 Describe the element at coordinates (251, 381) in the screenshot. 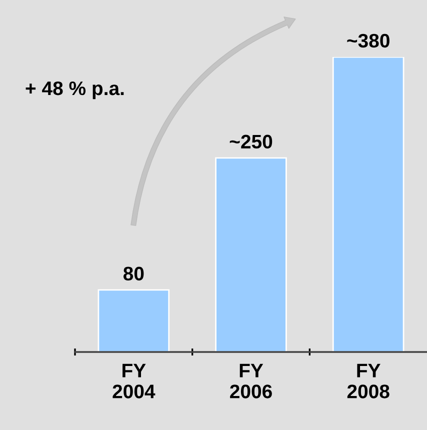

I see `x-tick-label: FY 2006` at that location.